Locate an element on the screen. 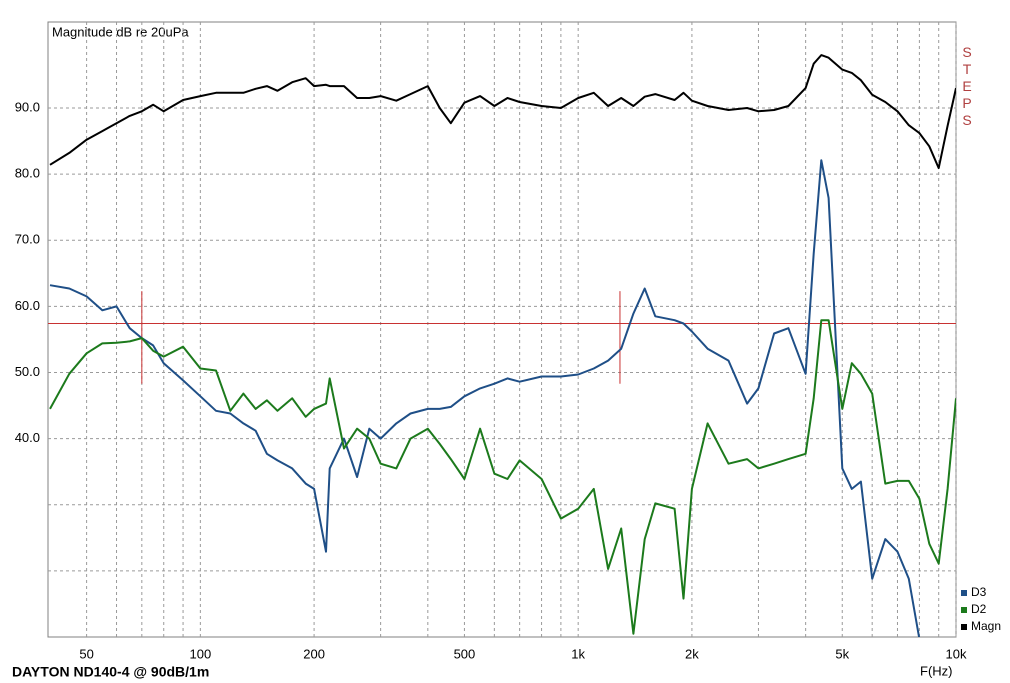 The width and height of the screenshot is (1010, 683). chart-title: Magnitude dB re 20uPa is located at coordinates (120, 31).